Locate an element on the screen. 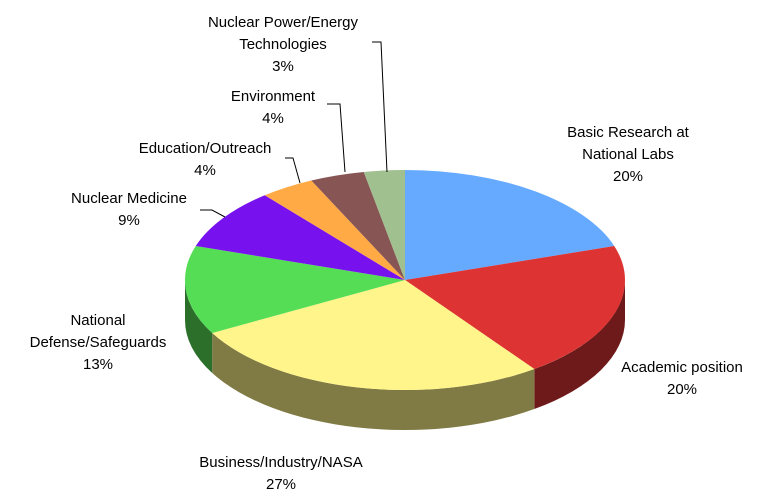  category-name: Nuclear Medicine is located at coordinates (129, 198).